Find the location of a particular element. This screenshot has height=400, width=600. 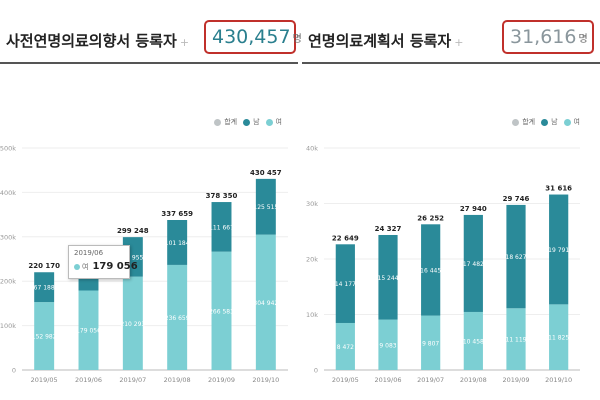

y-tick-label: 40k is located at coordinates (312, 149).